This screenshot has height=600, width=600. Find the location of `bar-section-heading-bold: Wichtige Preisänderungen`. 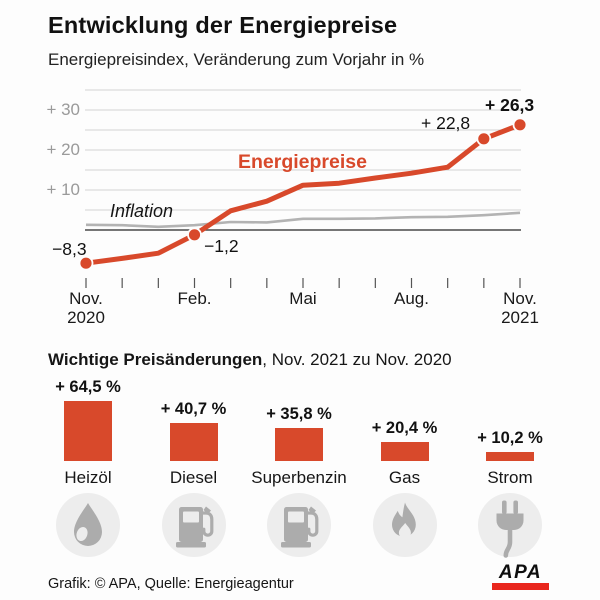

bar-section-heading-bold: Wichtige Preisänderungen is located at coordinates (155, 359).